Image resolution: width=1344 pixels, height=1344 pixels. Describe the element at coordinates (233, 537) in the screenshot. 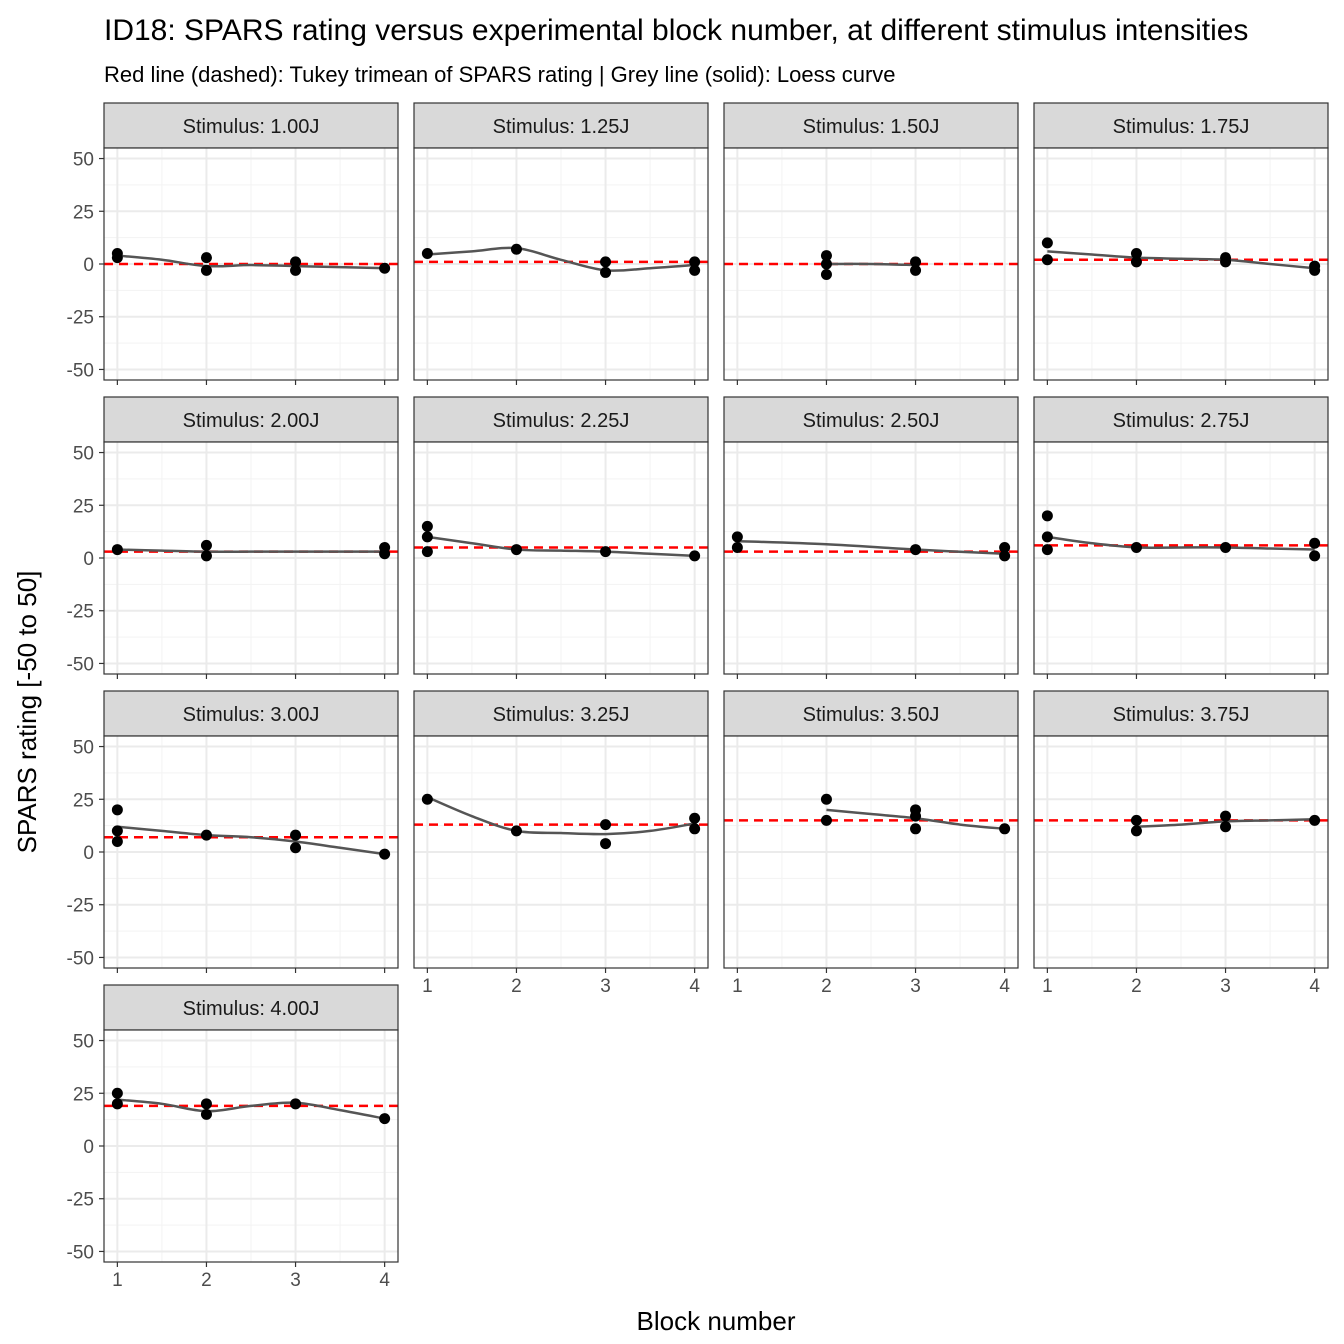

I see `facet-panel: Stimulus: 2.00J -50 -25 0 25 50` at that location.